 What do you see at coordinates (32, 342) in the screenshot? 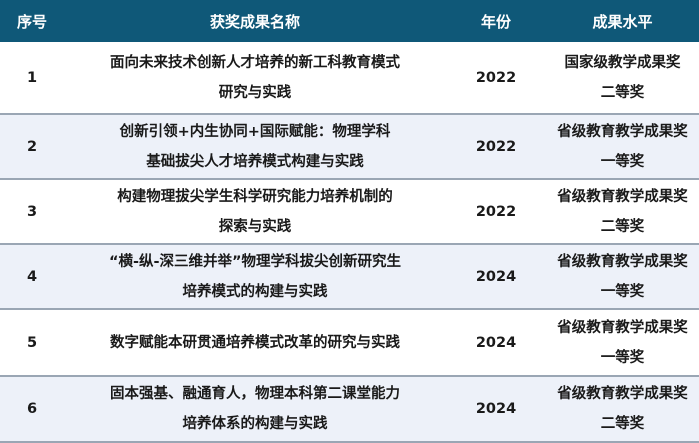
I see `row-index: 5` at bounding box center [32, 342].